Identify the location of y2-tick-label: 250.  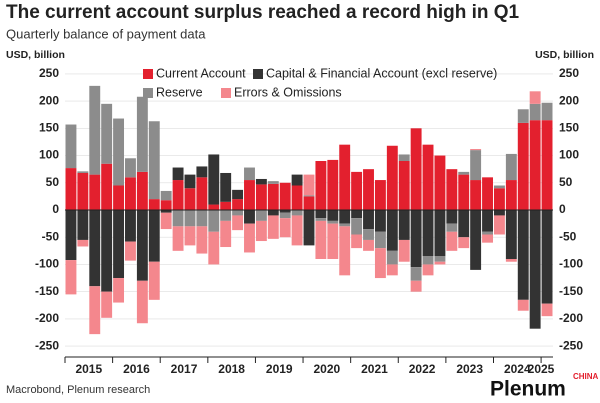
(569, 73).